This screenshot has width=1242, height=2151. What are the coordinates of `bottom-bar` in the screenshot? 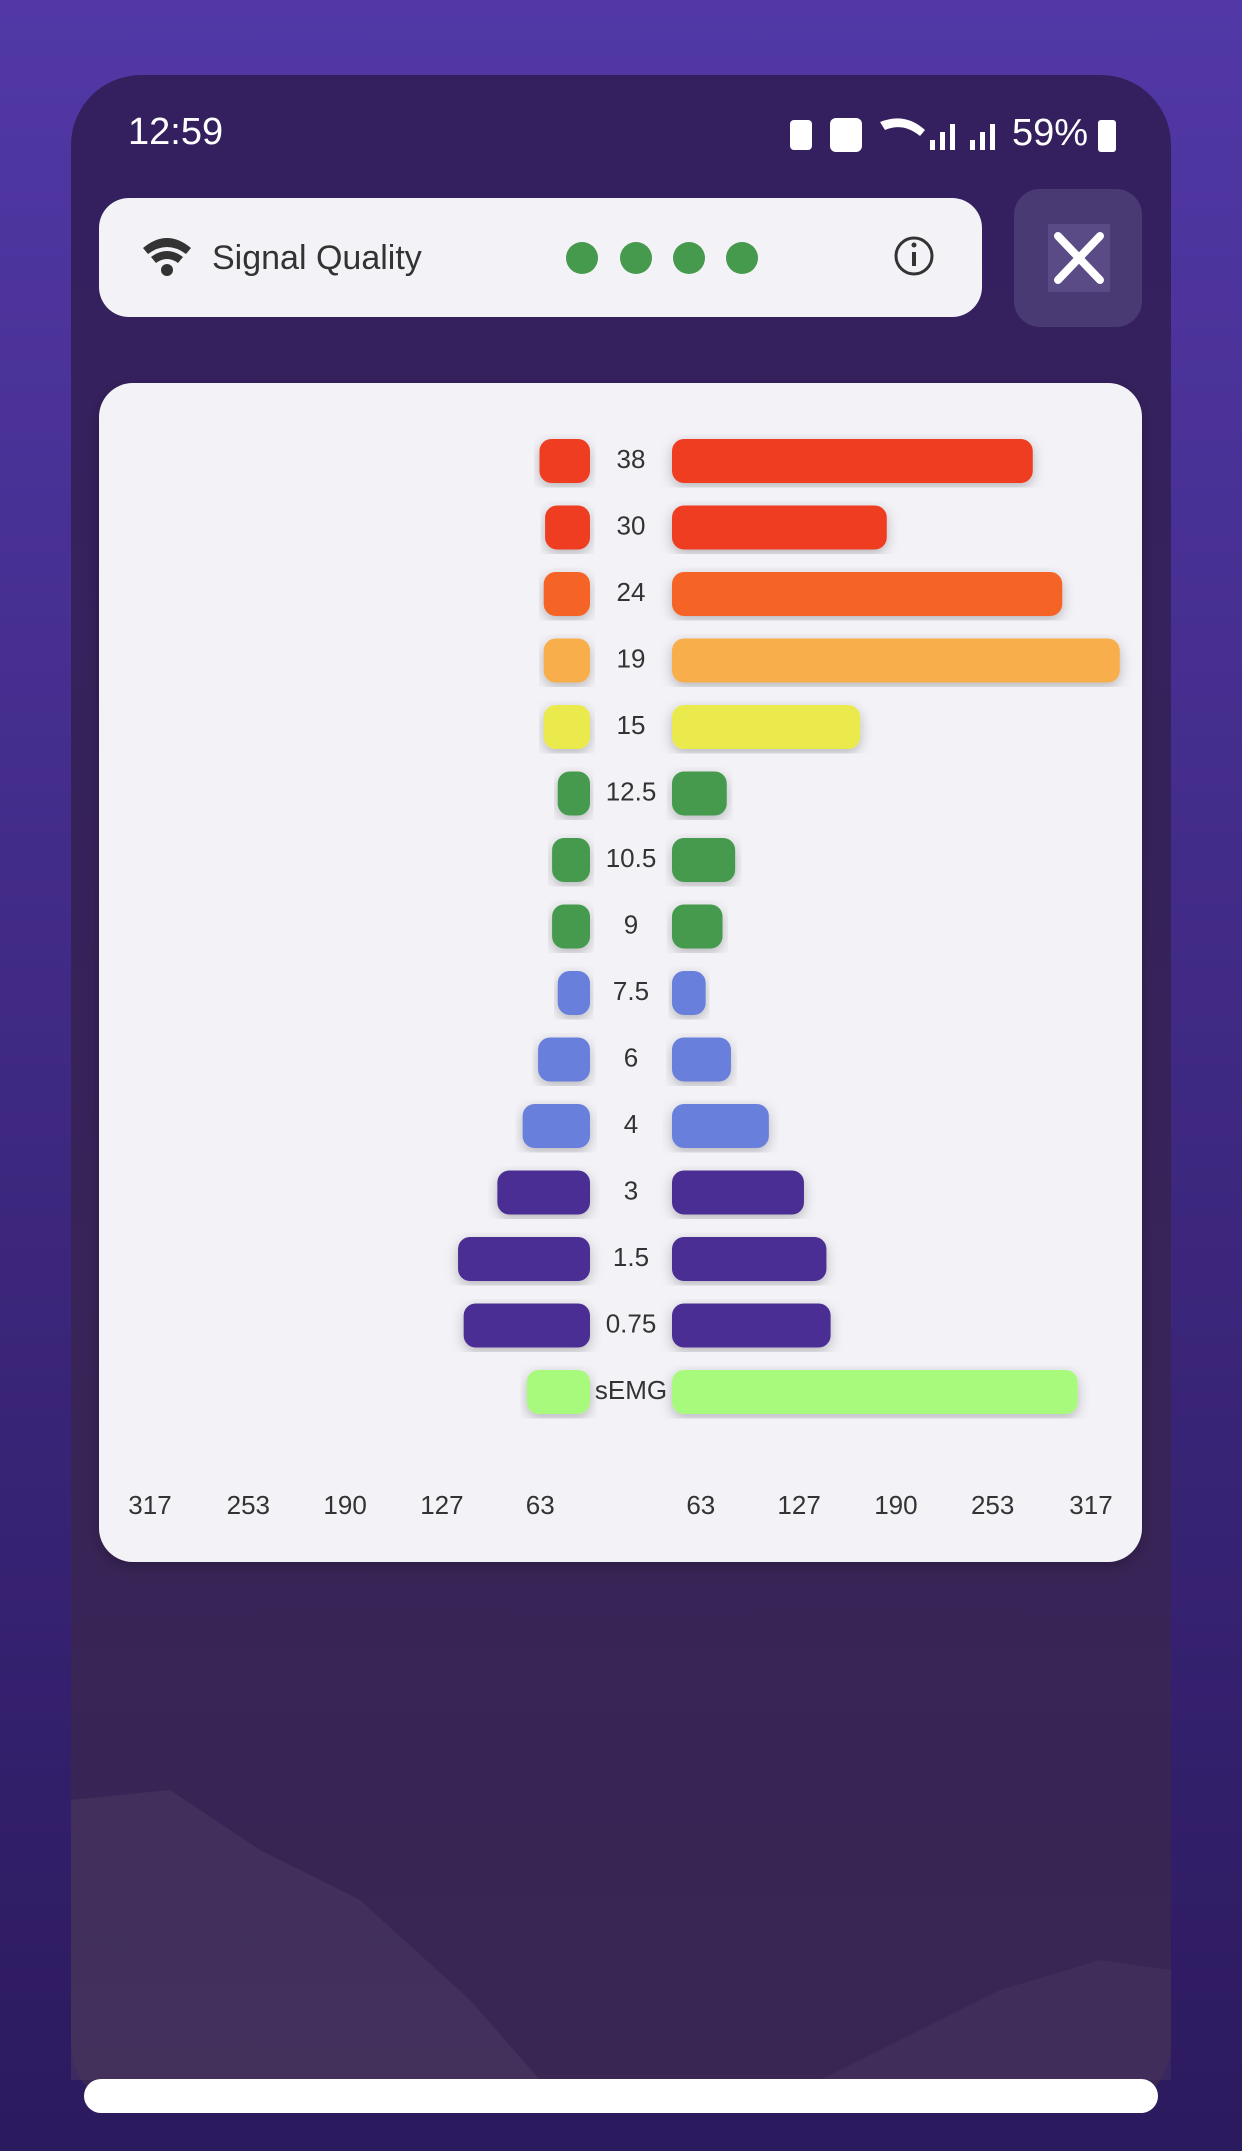 It's located at (621, 2096).